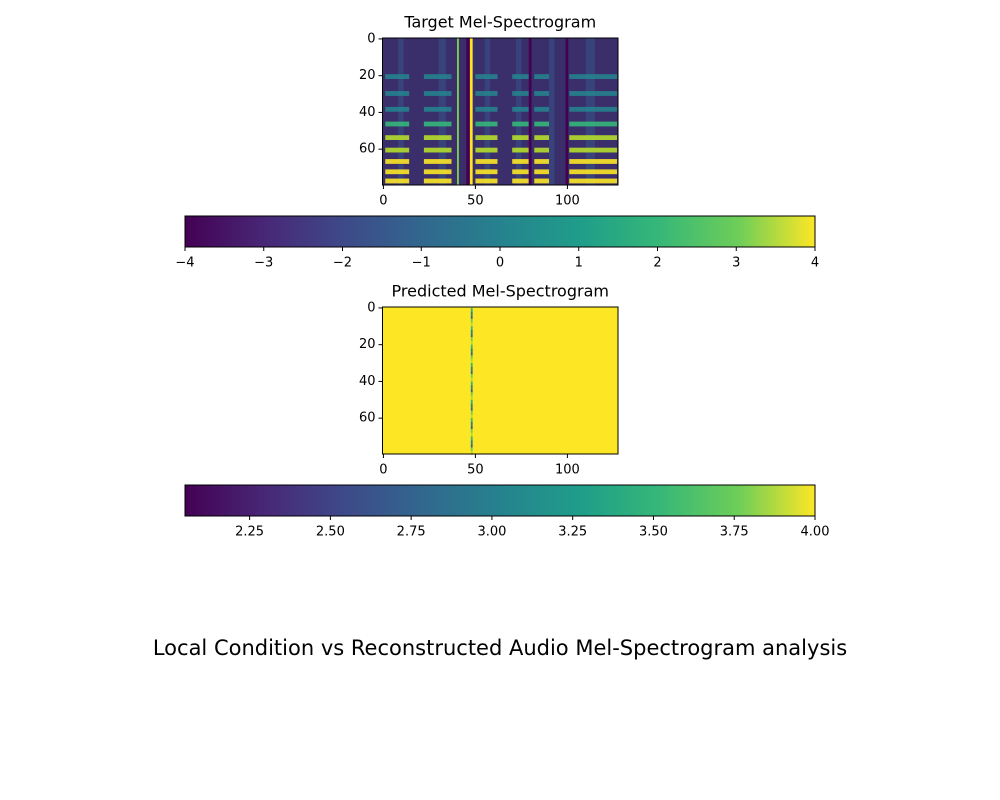 Image resolution: width=1000 pixels, height=800 pixels. I want to click on heatmap-image, so click(500, 111).